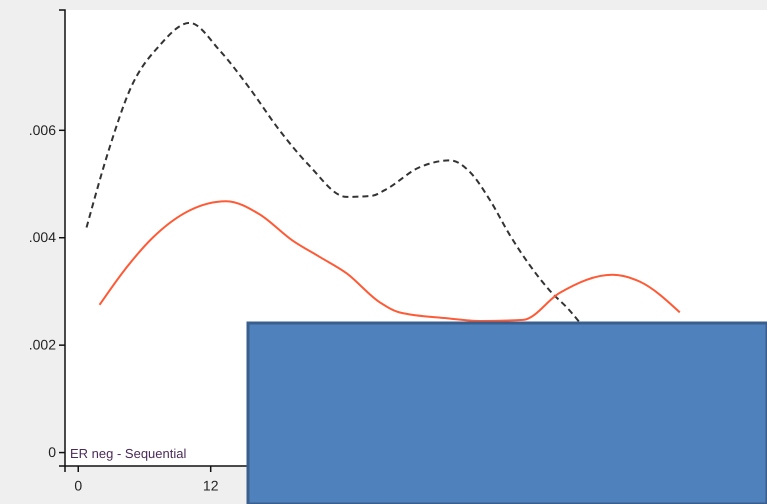 The height and width of the screenshot is (504, 767). What do you see at coordinates (128, 453) in the screenshot?
I see `annotation: ER neg - Sequential` at bounding box center [128, 453].